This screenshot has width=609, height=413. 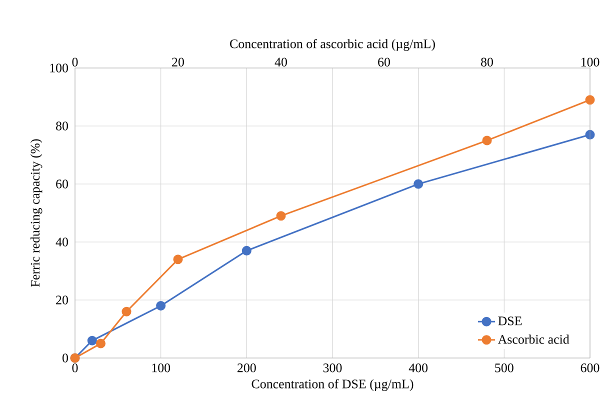 I want to click on x2-axis-title: Concentration of ascorbic acid (µg/mL), so click(x=332, y=44).